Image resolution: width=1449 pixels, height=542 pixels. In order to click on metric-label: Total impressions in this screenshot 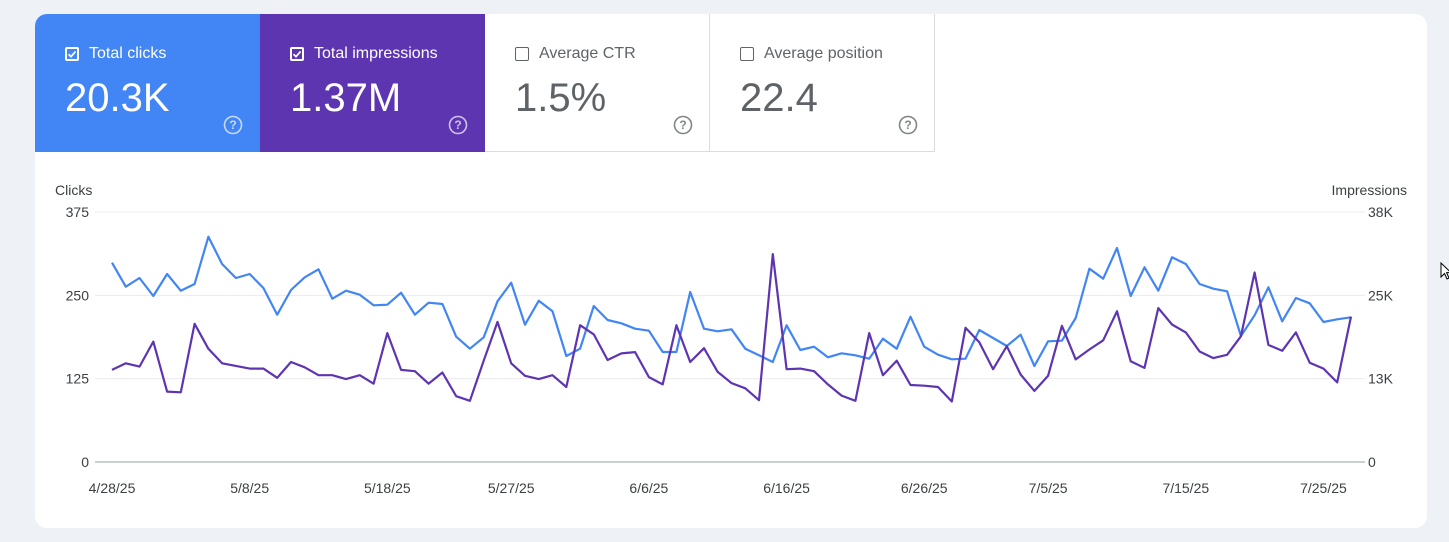, I will do `click(376, 53)`.